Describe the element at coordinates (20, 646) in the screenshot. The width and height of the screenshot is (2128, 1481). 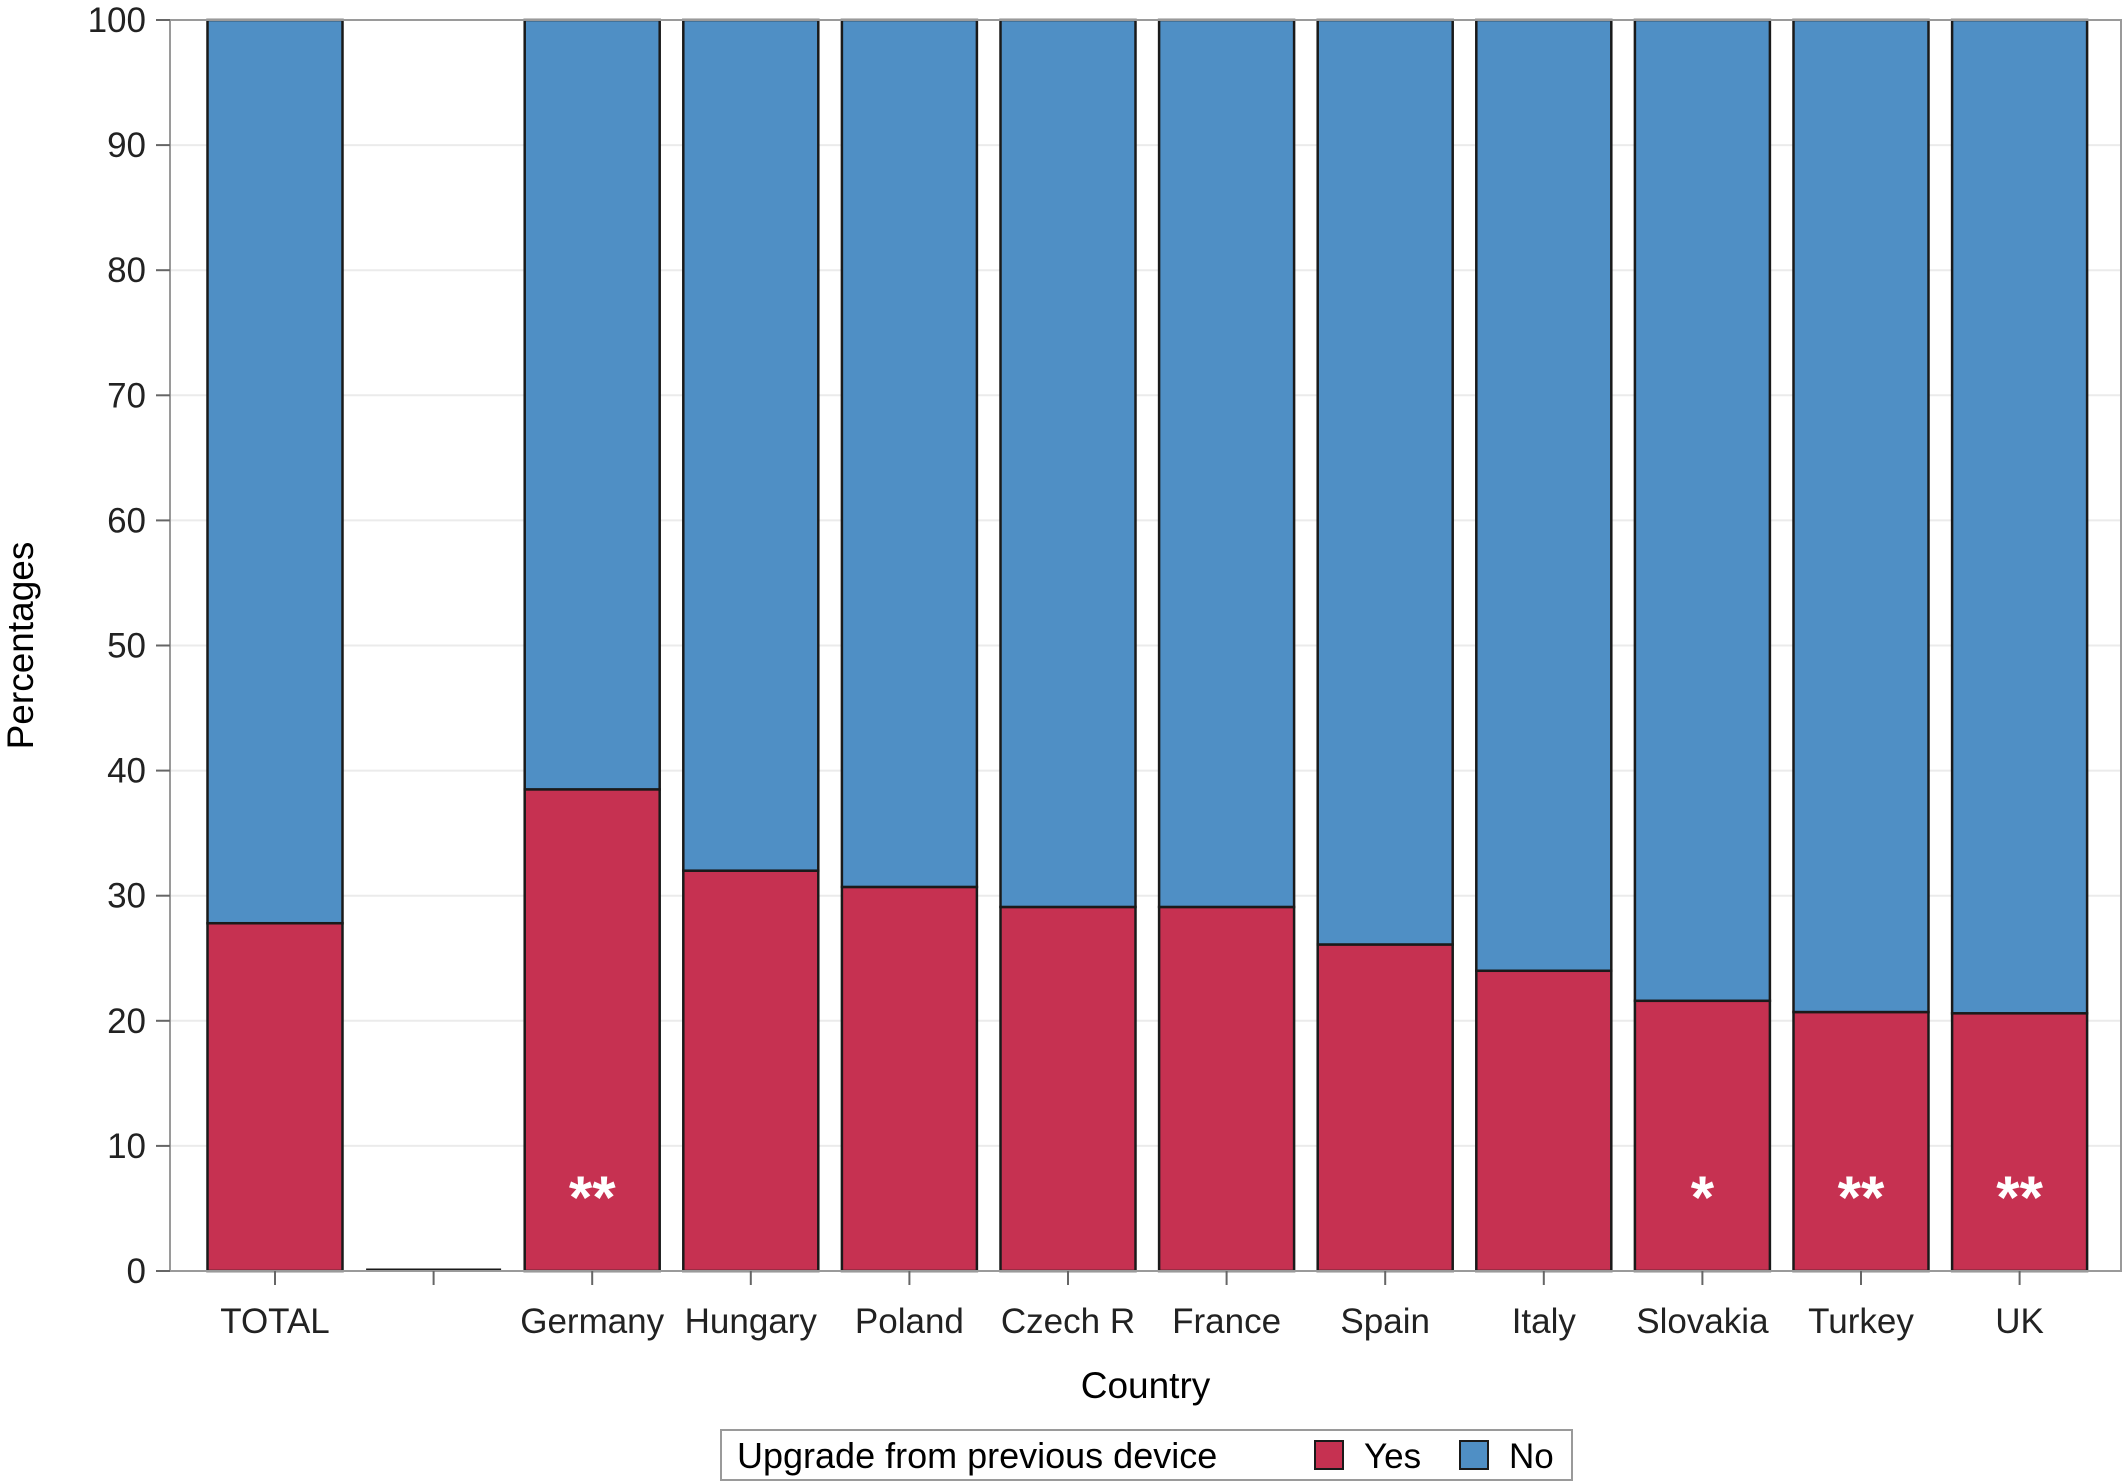
I see `y-axis-title: Percentages` at that location.